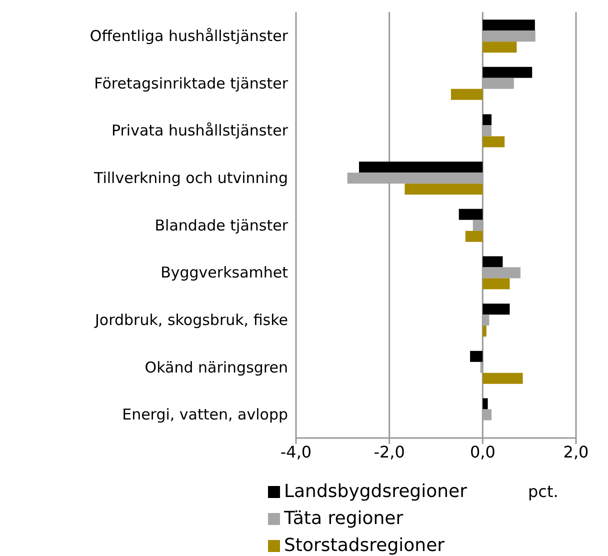 This screenshot has width=608, height=556. What do you see at coordinates (191, 83) in the screenshot?
I see `y-tick-label: Företagsinriktade tjänster` at bounding box center [191, 83].